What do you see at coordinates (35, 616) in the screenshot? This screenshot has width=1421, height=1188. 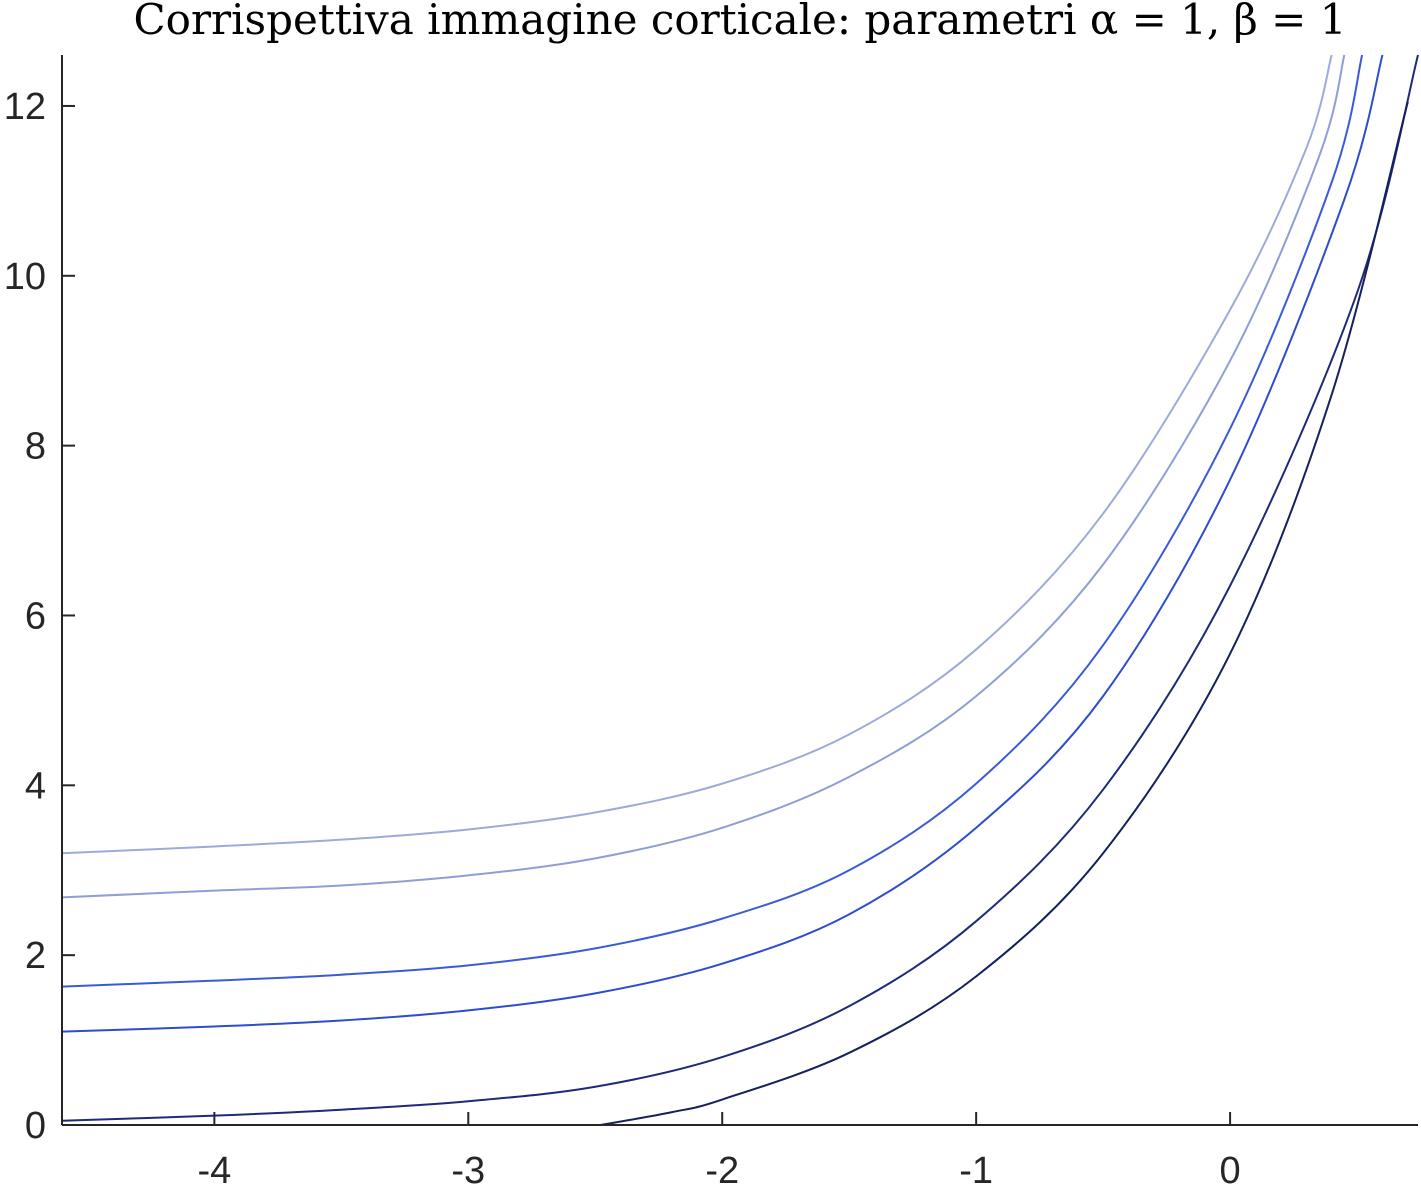 I see `y-tick-label: 6` at bounding box center [35, 616].